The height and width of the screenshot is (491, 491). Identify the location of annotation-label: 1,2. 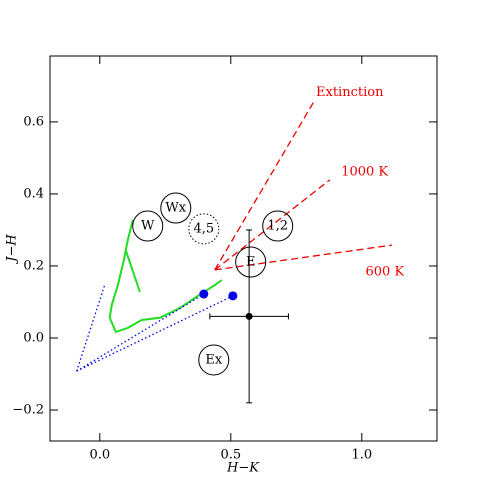
(277, 225).